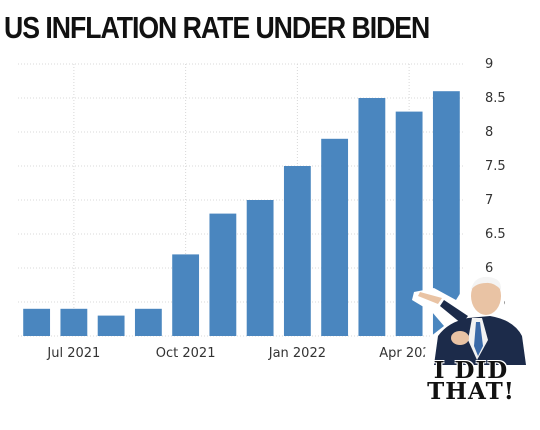 The image size is (540, 430). I want to click on bar-jul-2021, so click(74, 322).